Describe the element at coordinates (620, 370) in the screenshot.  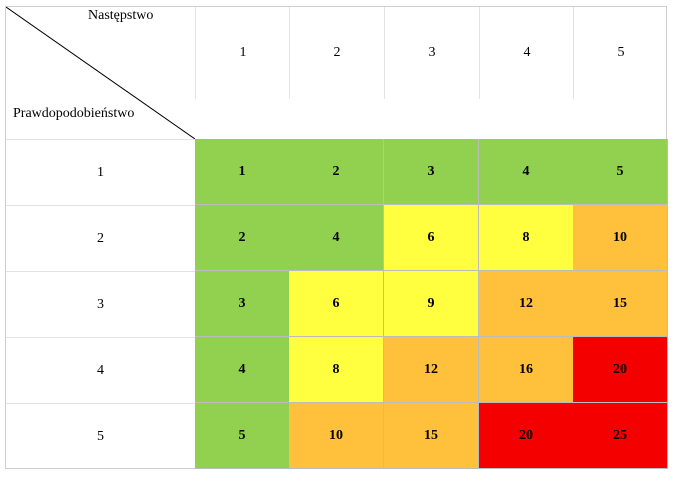
I see `risk-cell-4-5: 20` at that location.